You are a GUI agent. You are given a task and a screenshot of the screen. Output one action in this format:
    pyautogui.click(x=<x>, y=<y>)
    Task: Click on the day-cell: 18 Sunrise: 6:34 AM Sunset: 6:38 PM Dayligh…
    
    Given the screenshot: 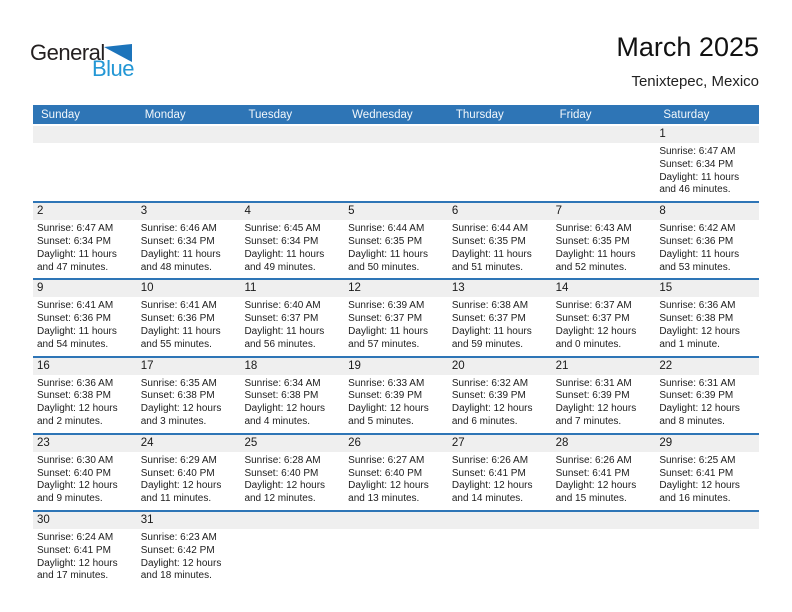 What is the action you would take?
    pyautogui.click(x=292, y=395)
    